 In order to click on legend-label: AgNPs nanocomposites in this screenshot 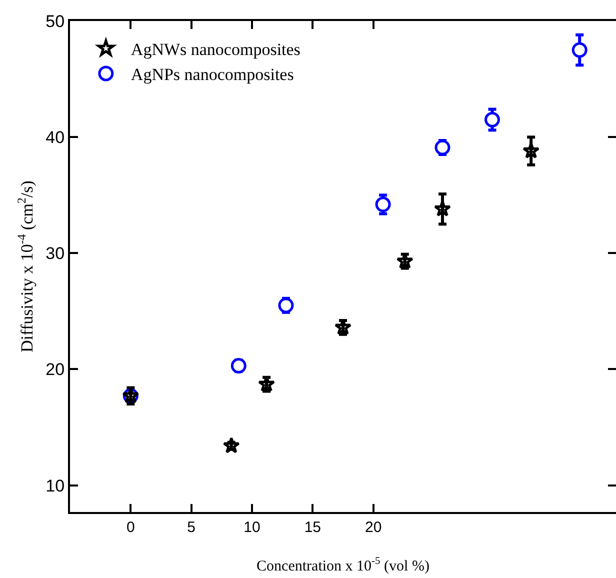, I will do `click(212, 74)`.